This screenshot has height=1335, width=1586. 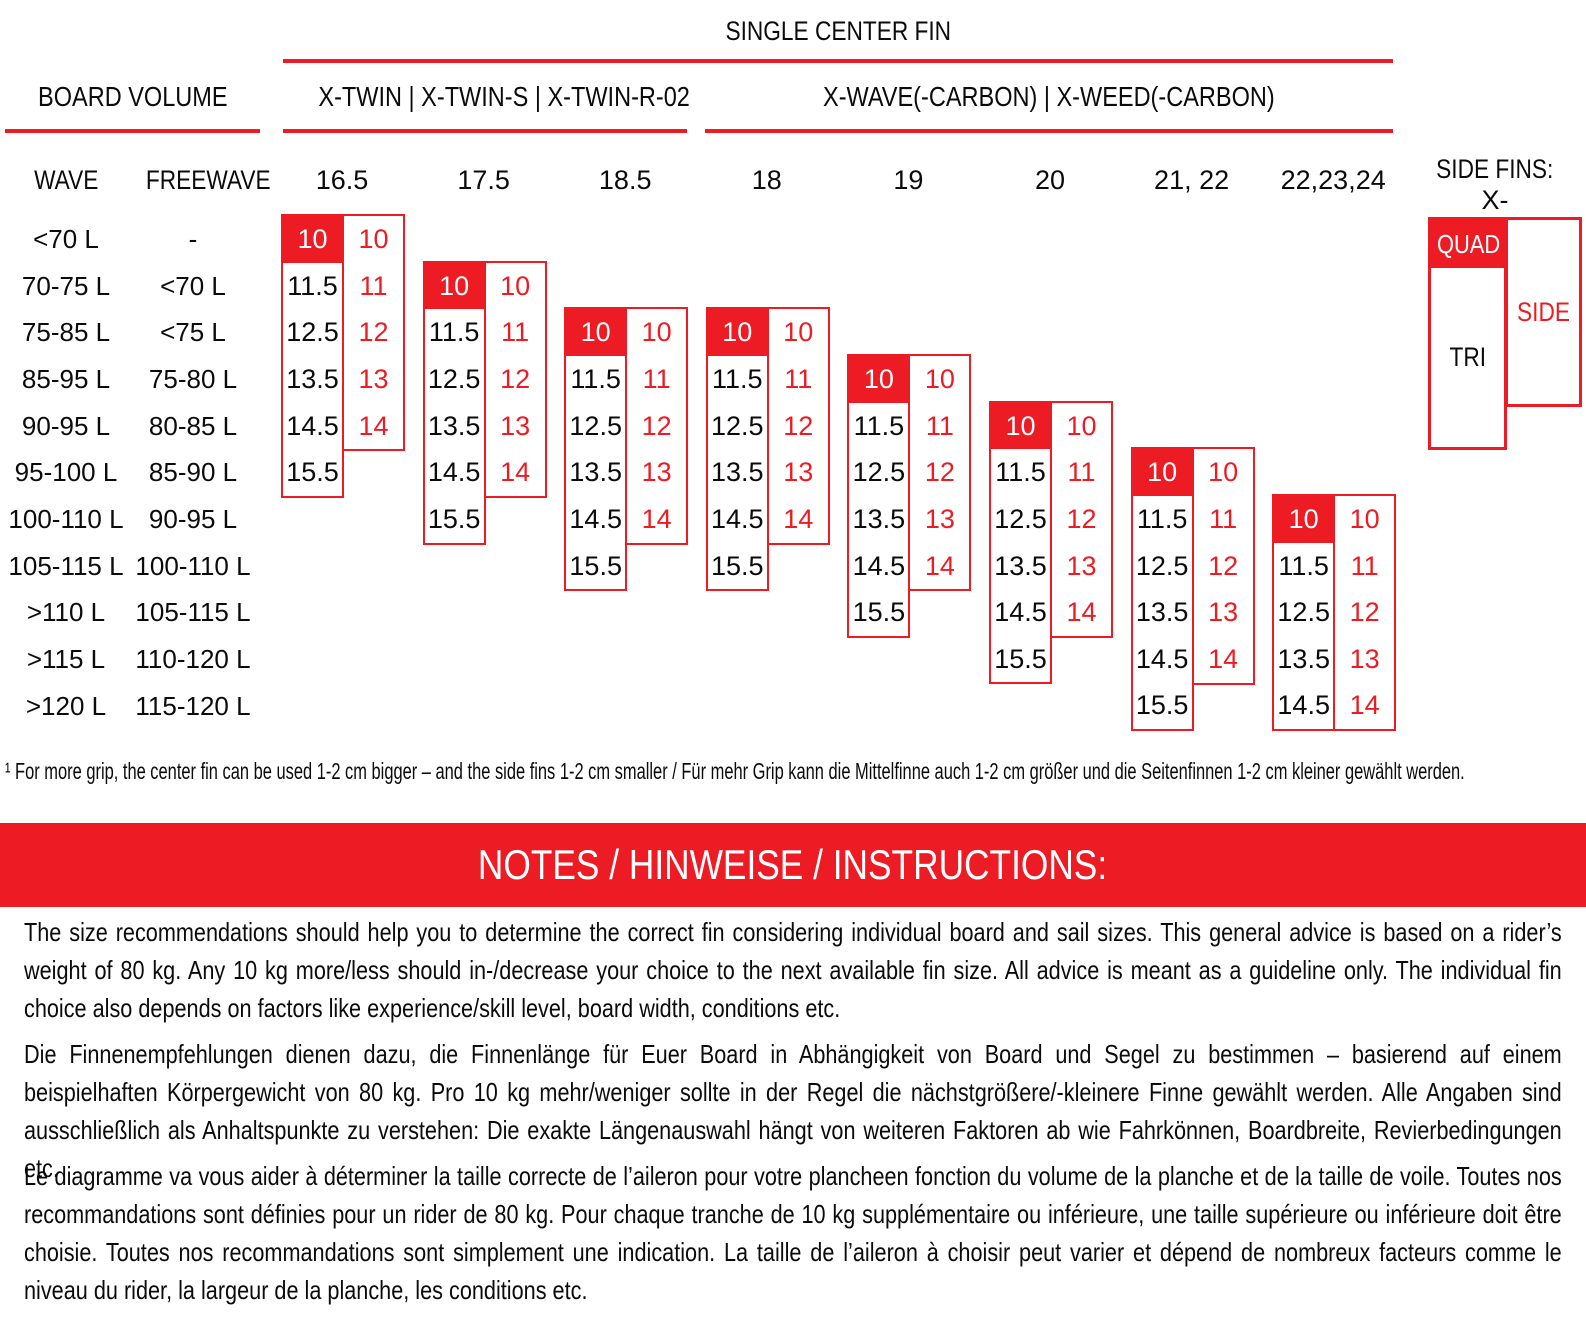 What do you see at coordinates (1495, 169) in the screenshot?
I see `side-fins-title: SIDE FINS:` at bounding box center [1495, 169].